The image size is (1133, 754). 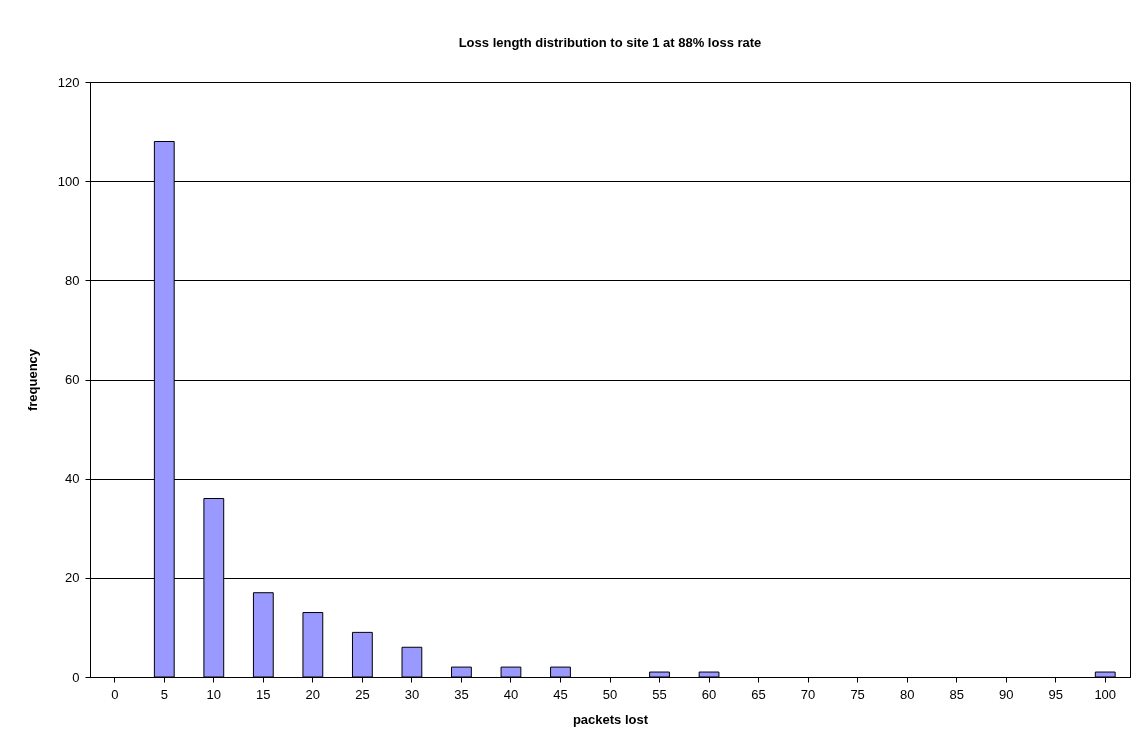 I want to click on chart-title: Loss length distribution to site 1 at 88% loss rate, so click(x=610, y=42).